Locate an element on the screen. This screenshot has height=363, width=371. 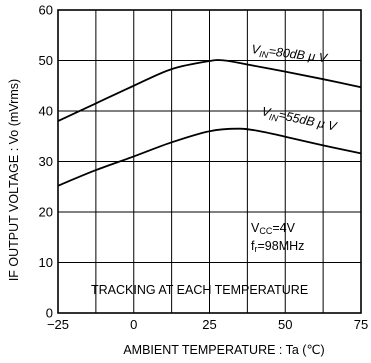
x-tick-label: 25 is located at coordinates (209, 324).